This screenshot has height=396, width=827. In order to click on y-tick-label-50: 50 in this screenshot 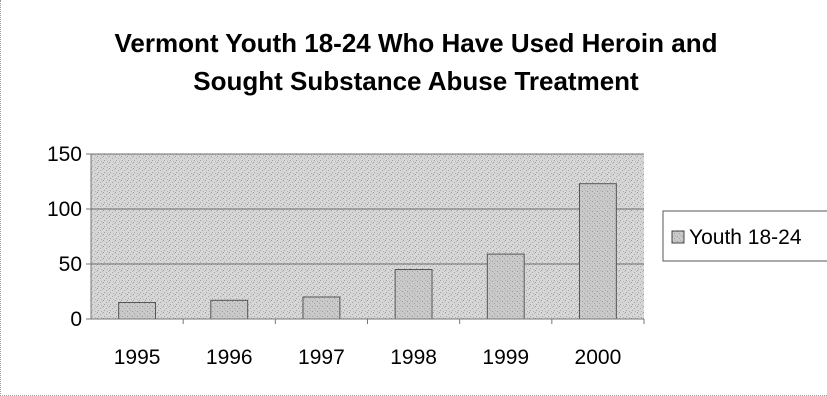, I will do `click(70, 264)`.